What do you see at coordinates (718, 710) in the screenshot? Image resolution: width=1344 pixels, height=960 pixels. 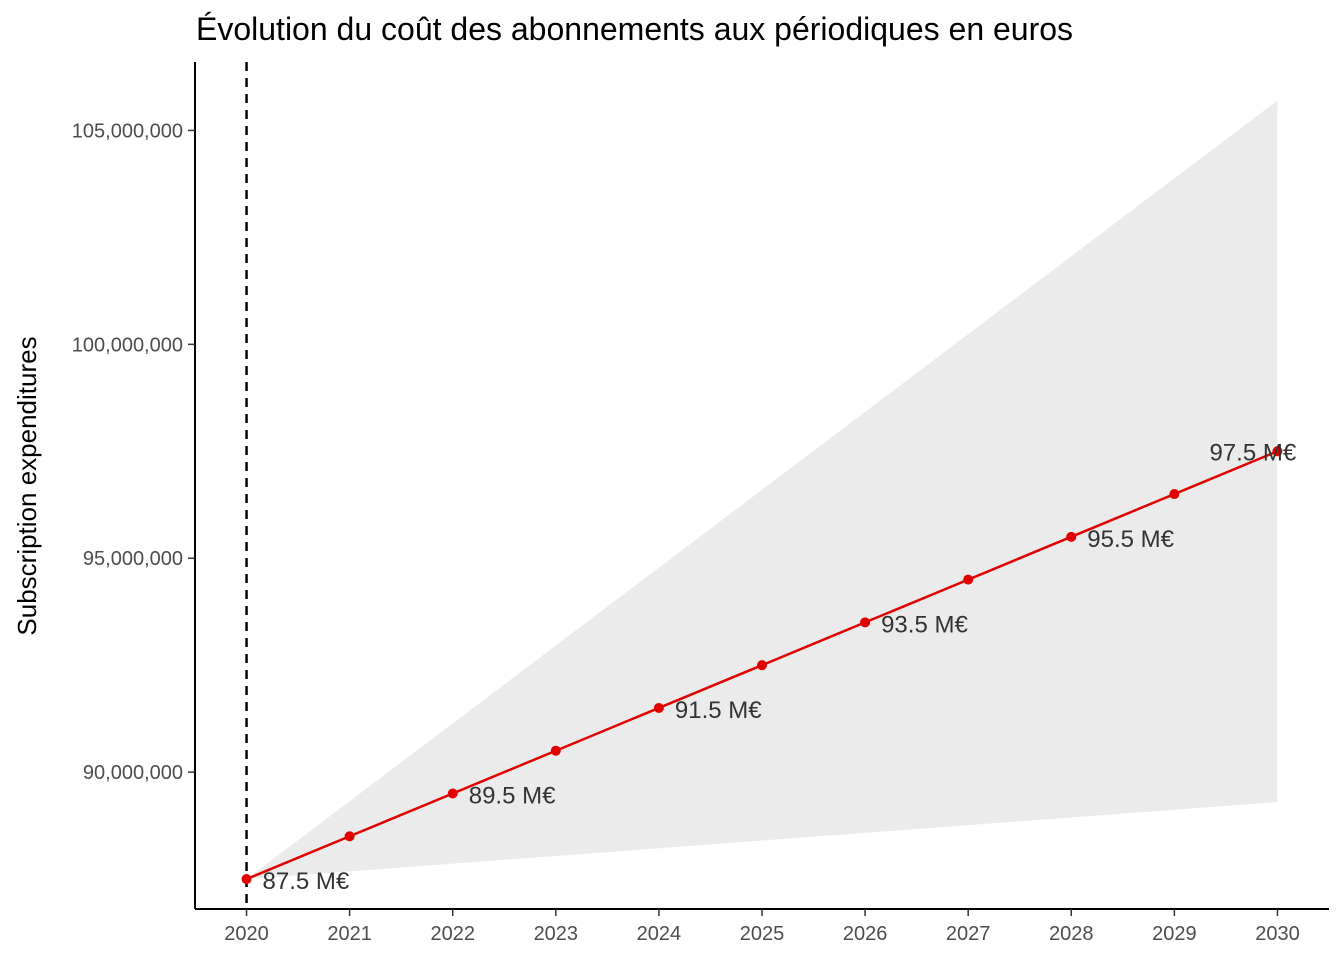 I see `data-label: 91.5 M€` at bounding box center [718, 710].